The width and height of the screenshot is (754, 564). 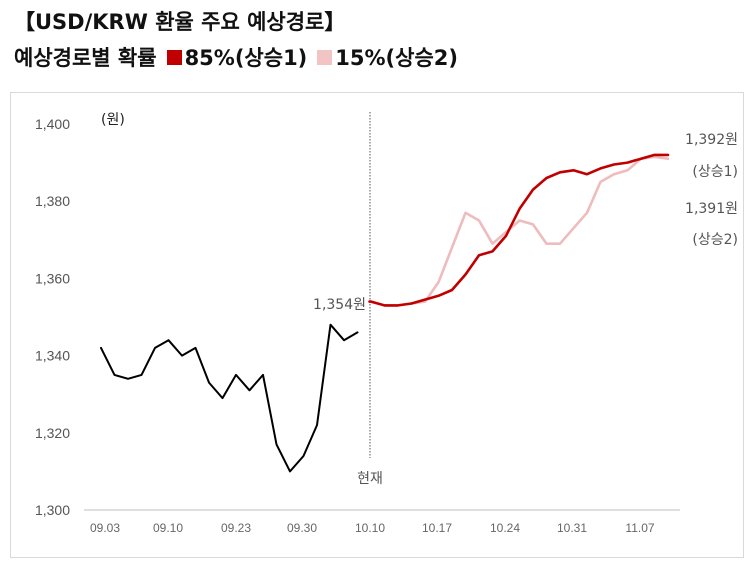 What do you see at coordinates (639, 528) in the screenshot?
I see `x-tick-label: 11.07` at bounding box center [639, 528].